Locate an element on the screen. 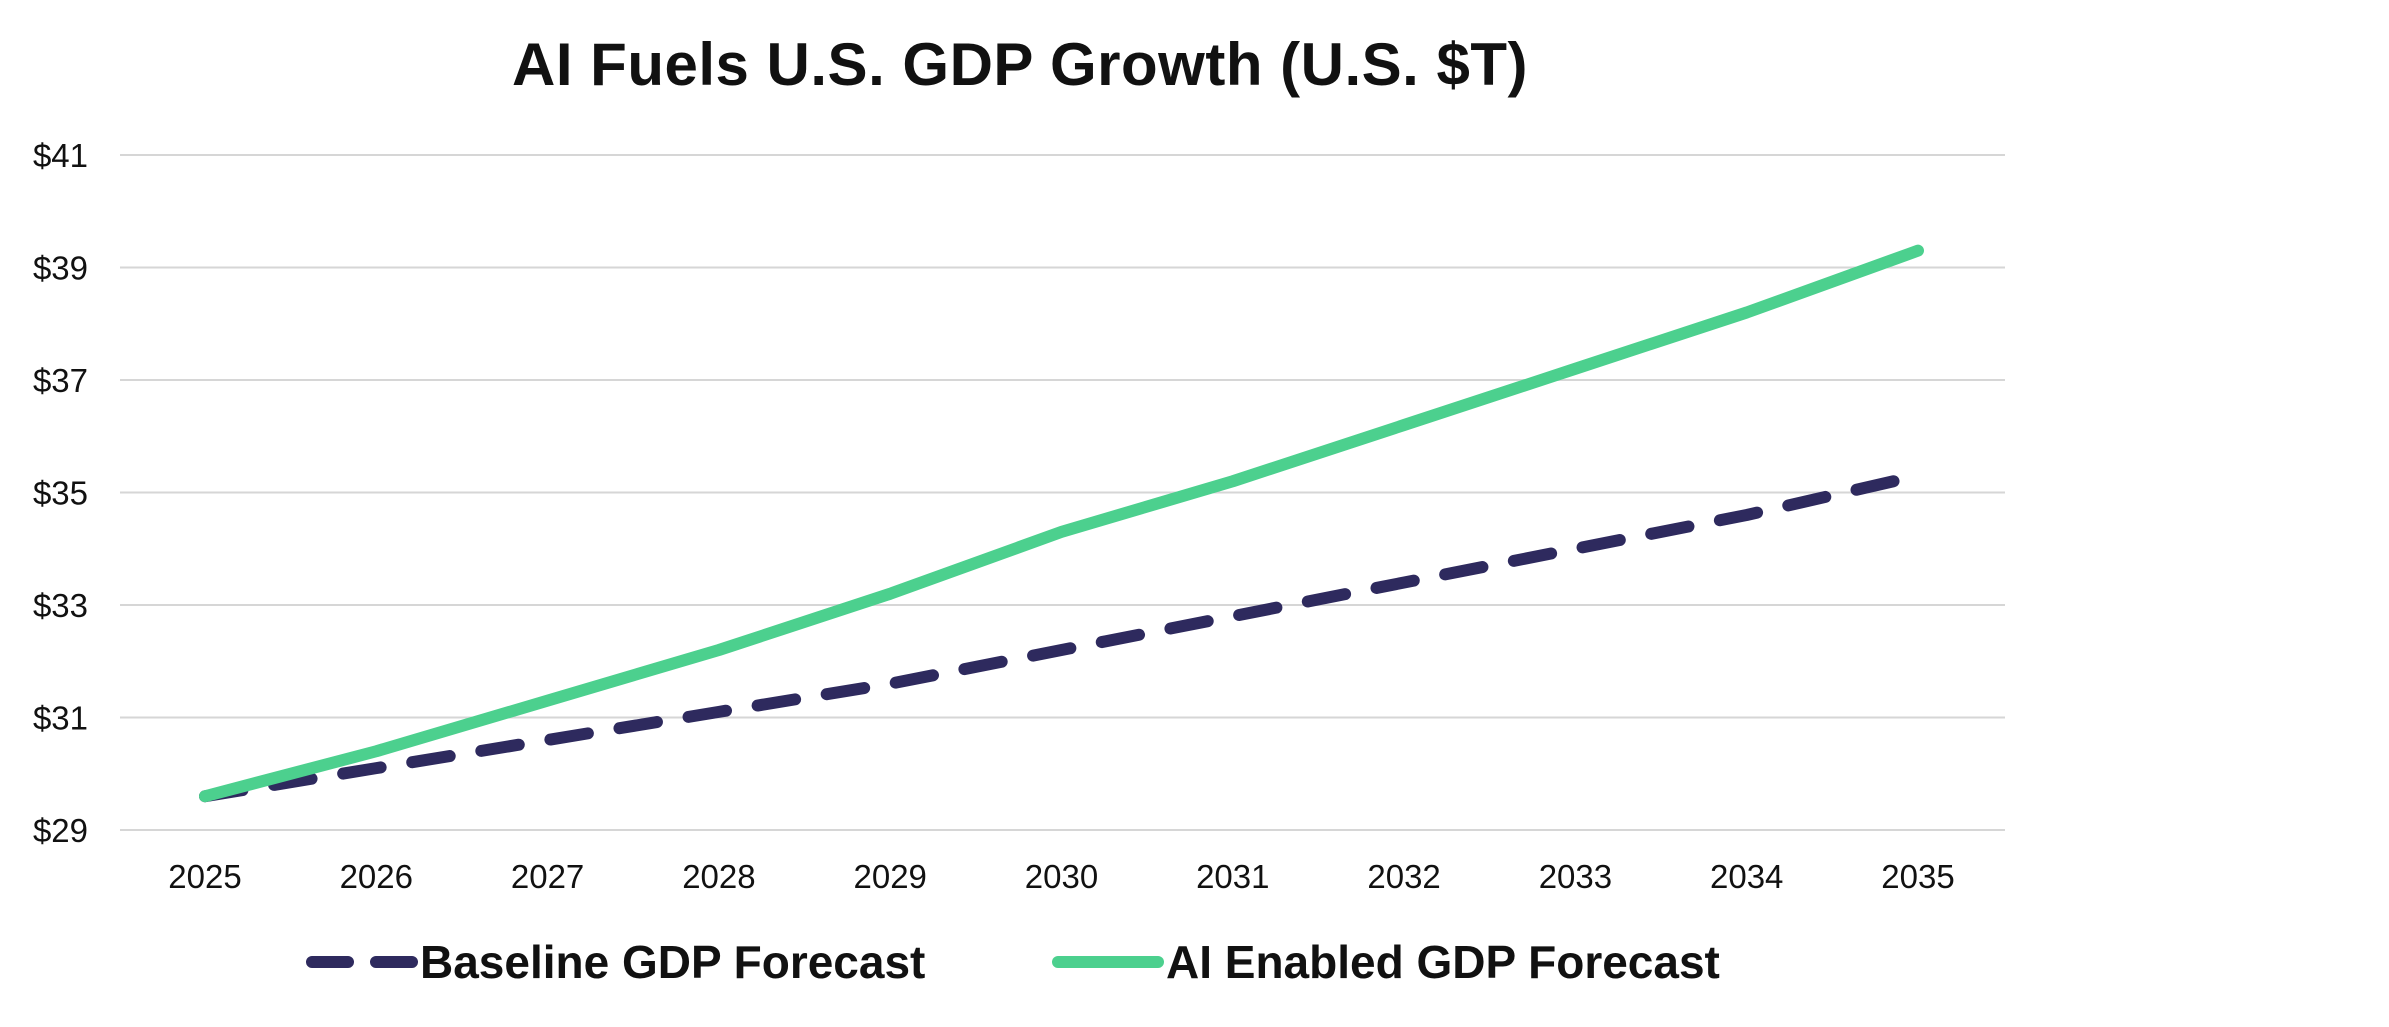 Image resolution: width=2389 pixels, height=1027 pixels. legend-label: Baseline GDP Forecast is located at coordinates (672, 962).